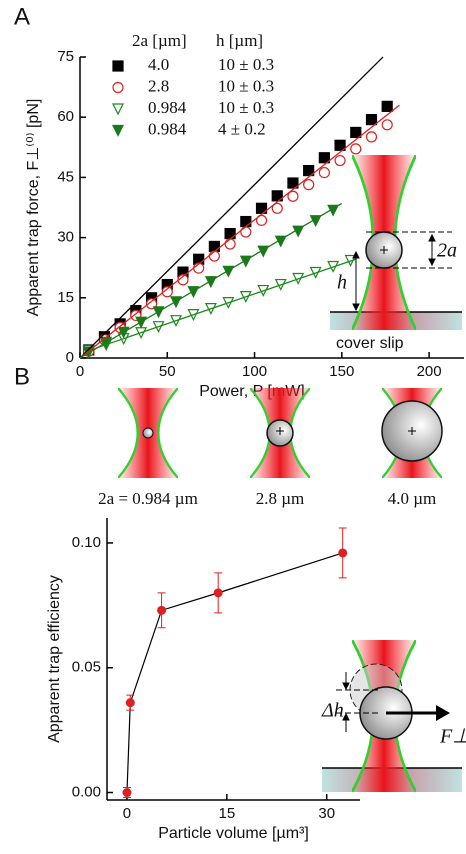  I want to click on annotation: Δh, so click(332, 711).